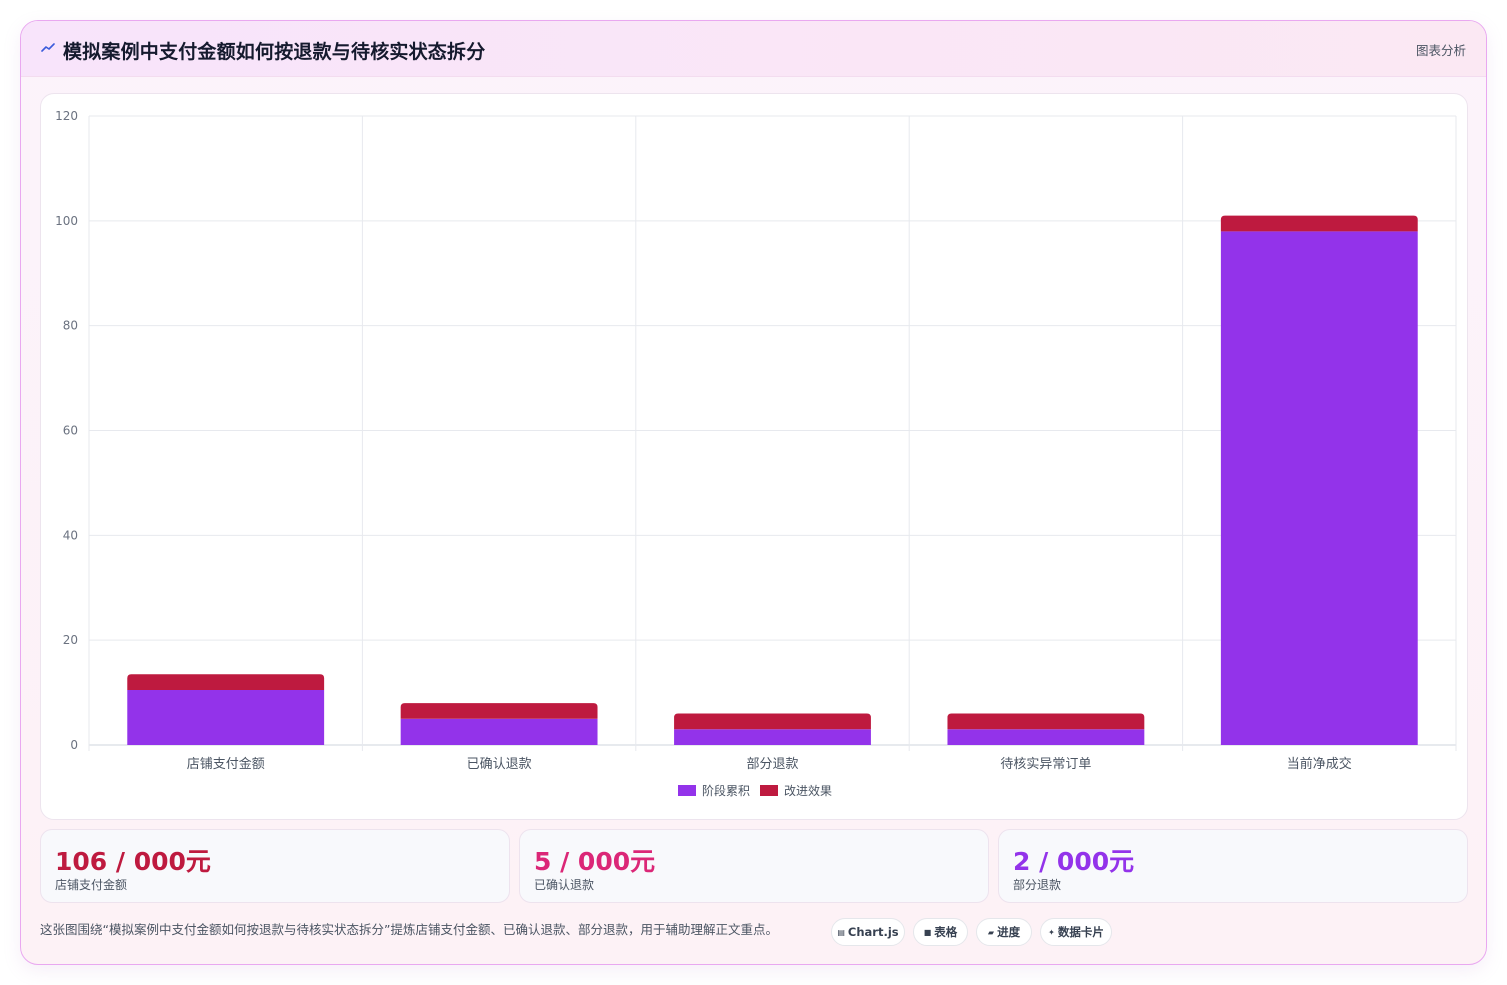  What do you see at coordinates (70, 326) in the screenshot?
I see `y-tick-label: 80` at bounding box center [70, 326].